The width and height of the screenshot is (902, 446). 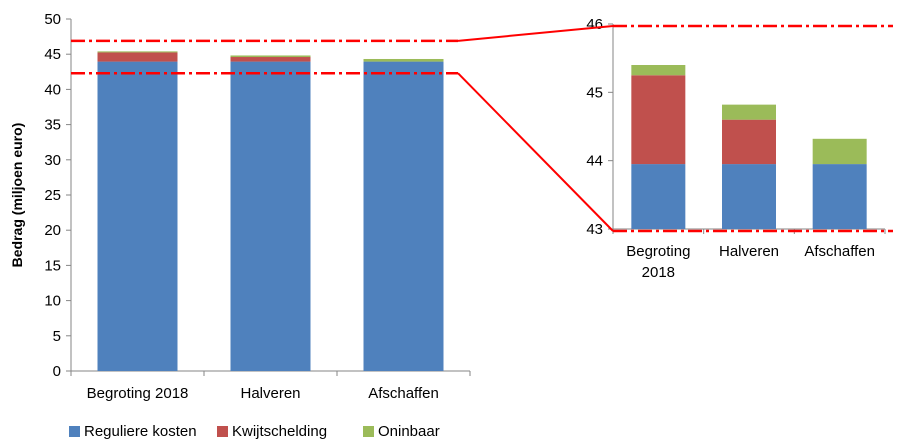 What do you see at coordinates (409, 431) in the screenshot?
I see `legend-entry: Oninbaar` at bounding box center [409, 431].